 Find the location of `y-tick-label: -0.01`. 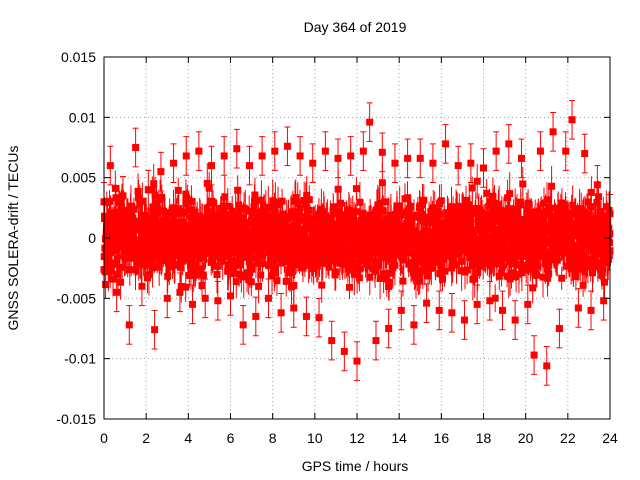

y-tick-label: -0.01 is located at coordinates (80, 359).